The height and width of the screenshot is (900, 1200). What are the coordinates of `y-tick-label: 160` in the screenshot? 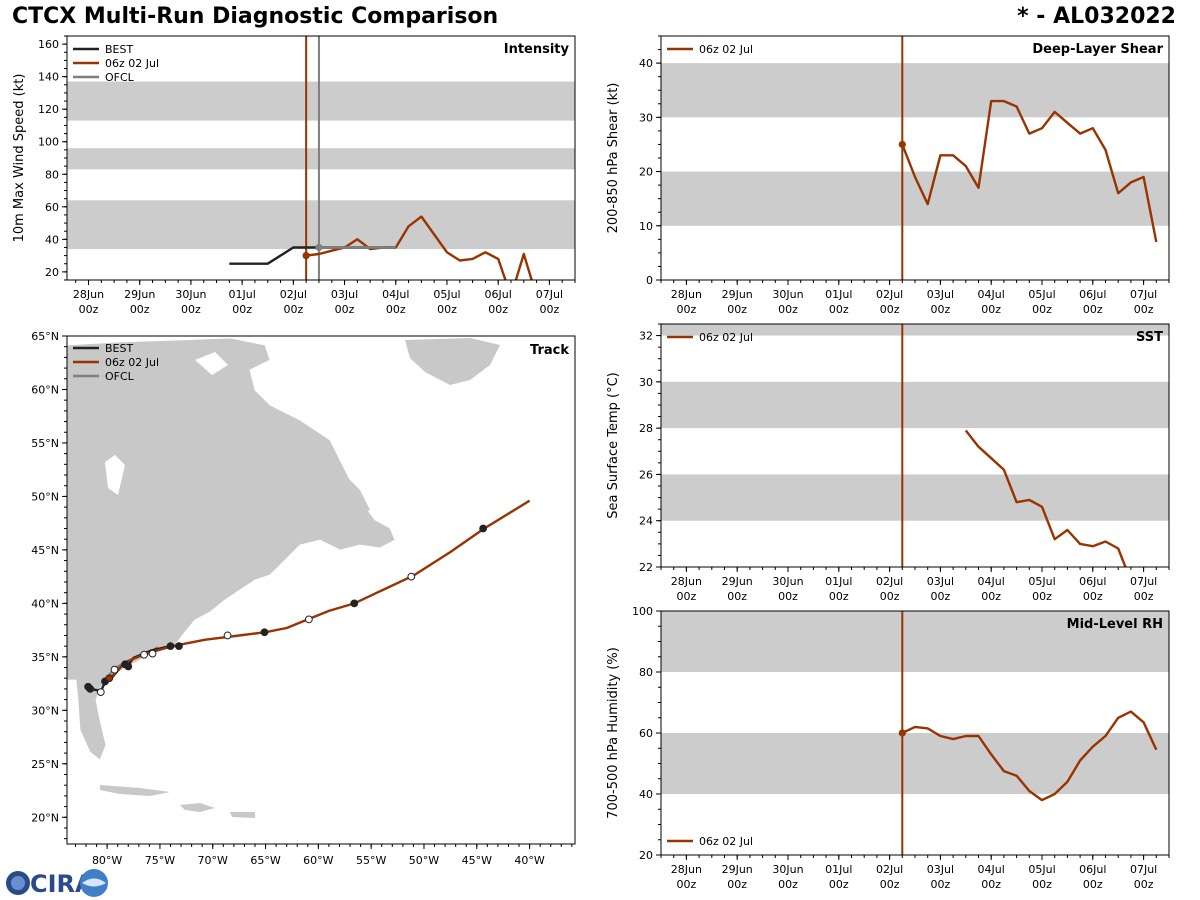 It's located at (48, 44).